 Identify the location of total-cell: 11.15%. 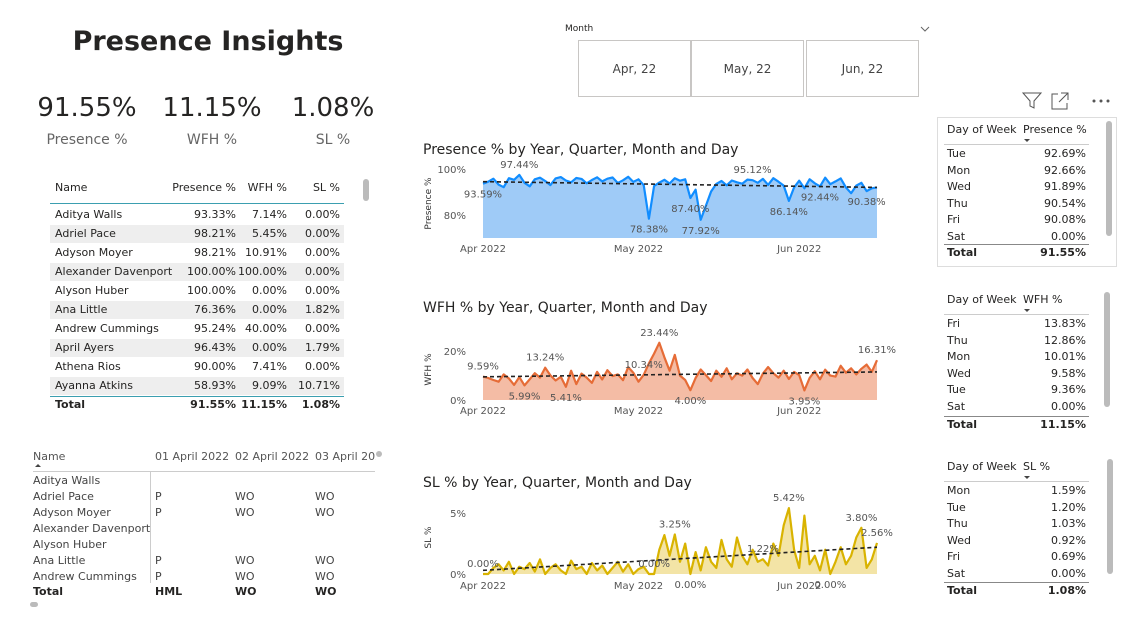
(1063, 424).